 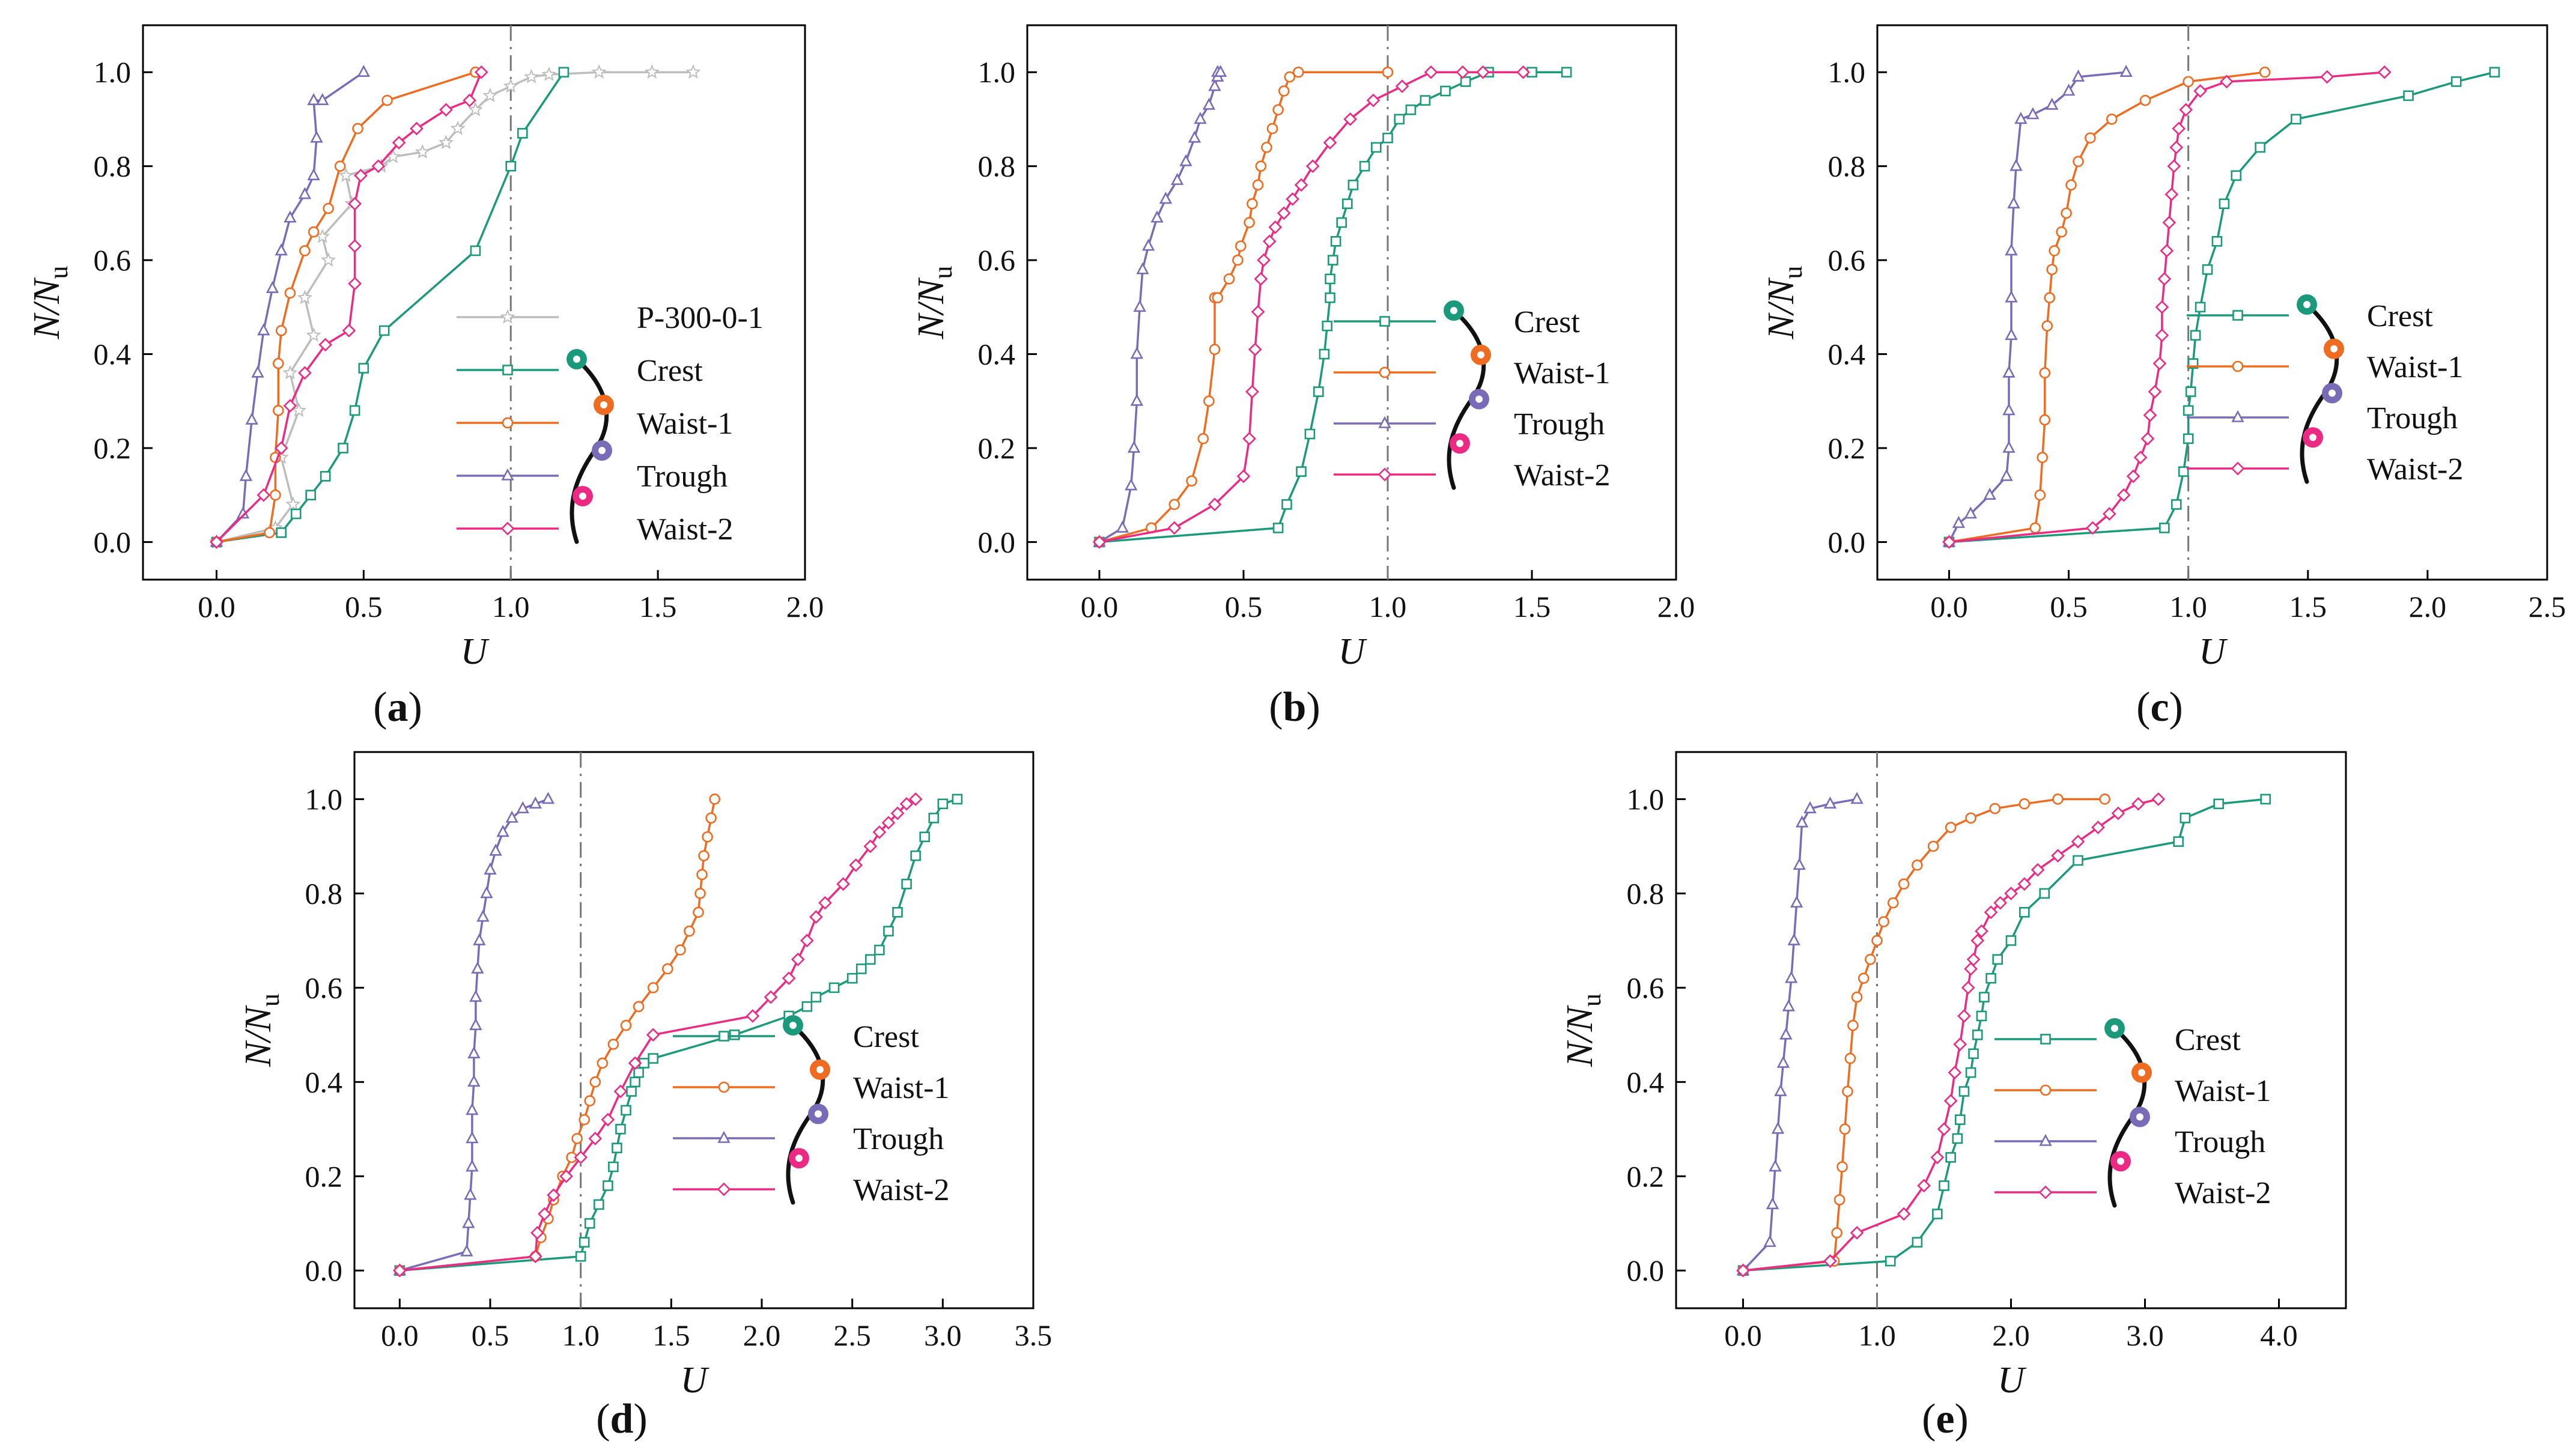 I want to click on plot-frame, so click(x=1352, y=302).